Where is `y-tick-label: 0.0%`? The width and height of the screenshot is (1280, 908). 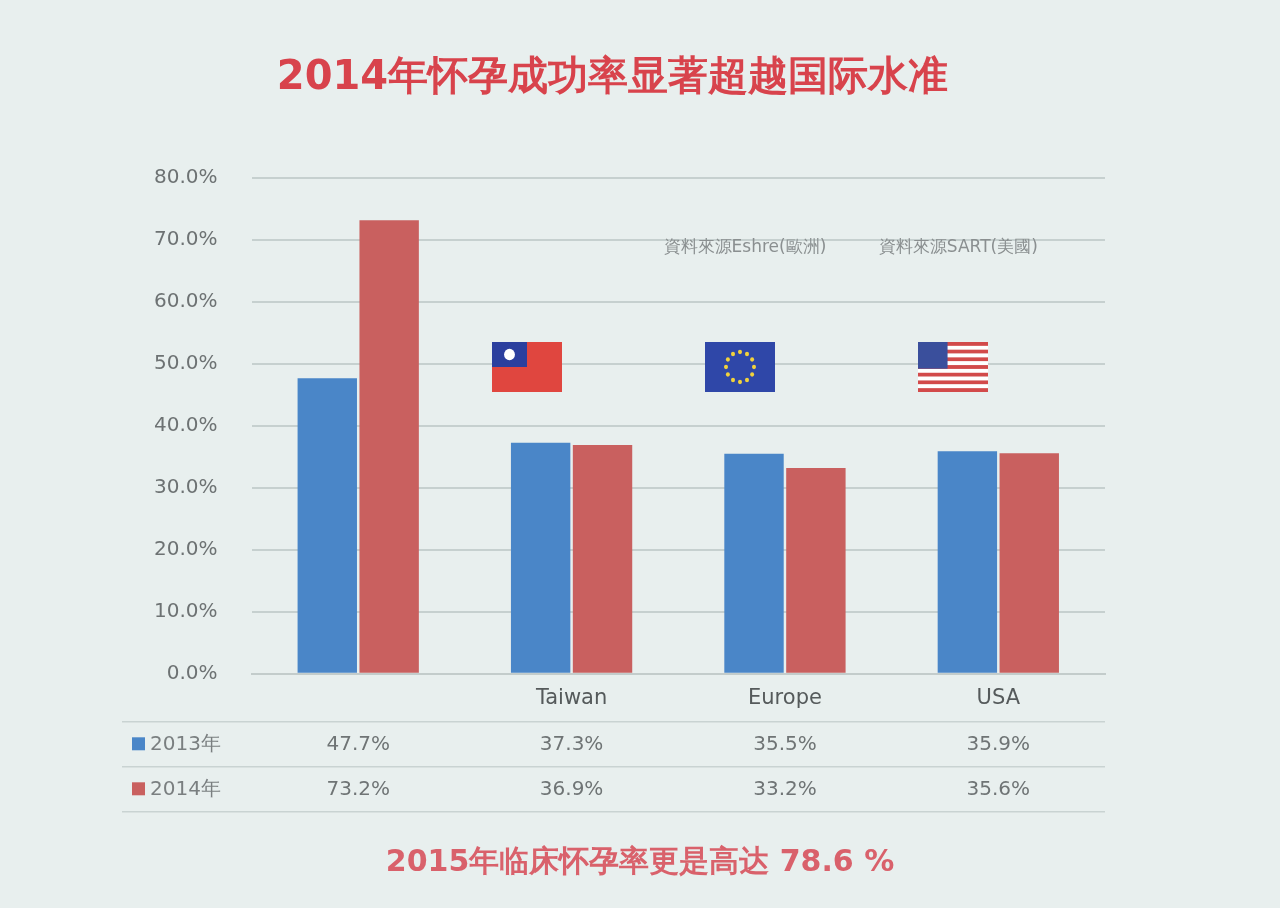 y-tick-label: 0.0% is located at coordinates (192, 672).